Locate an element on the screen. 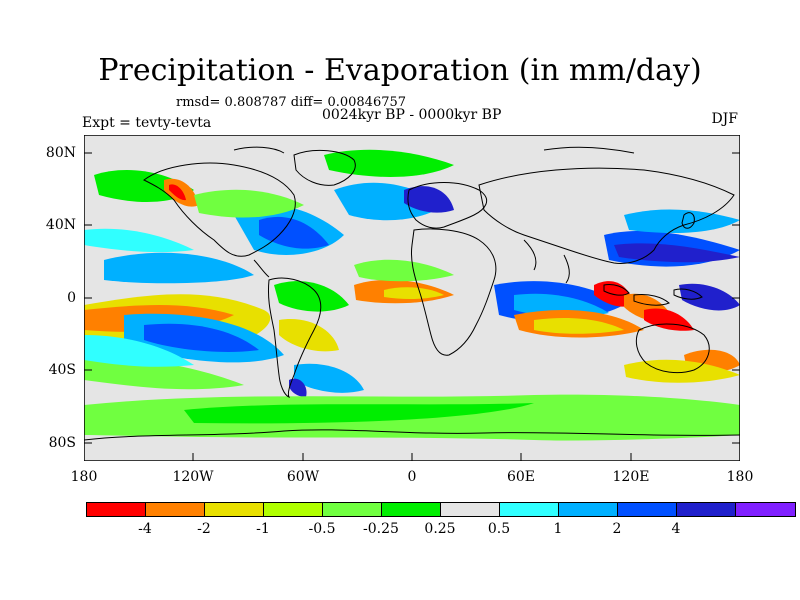 The image size is (800, 600). colorbar-label: 1 is located at coordinates (558, 529).